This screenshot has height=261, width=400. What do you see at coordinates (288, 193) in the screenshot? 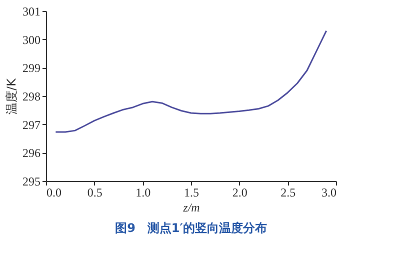
I see `x-tick-label: 2.5` at bounding box center [288, 193].